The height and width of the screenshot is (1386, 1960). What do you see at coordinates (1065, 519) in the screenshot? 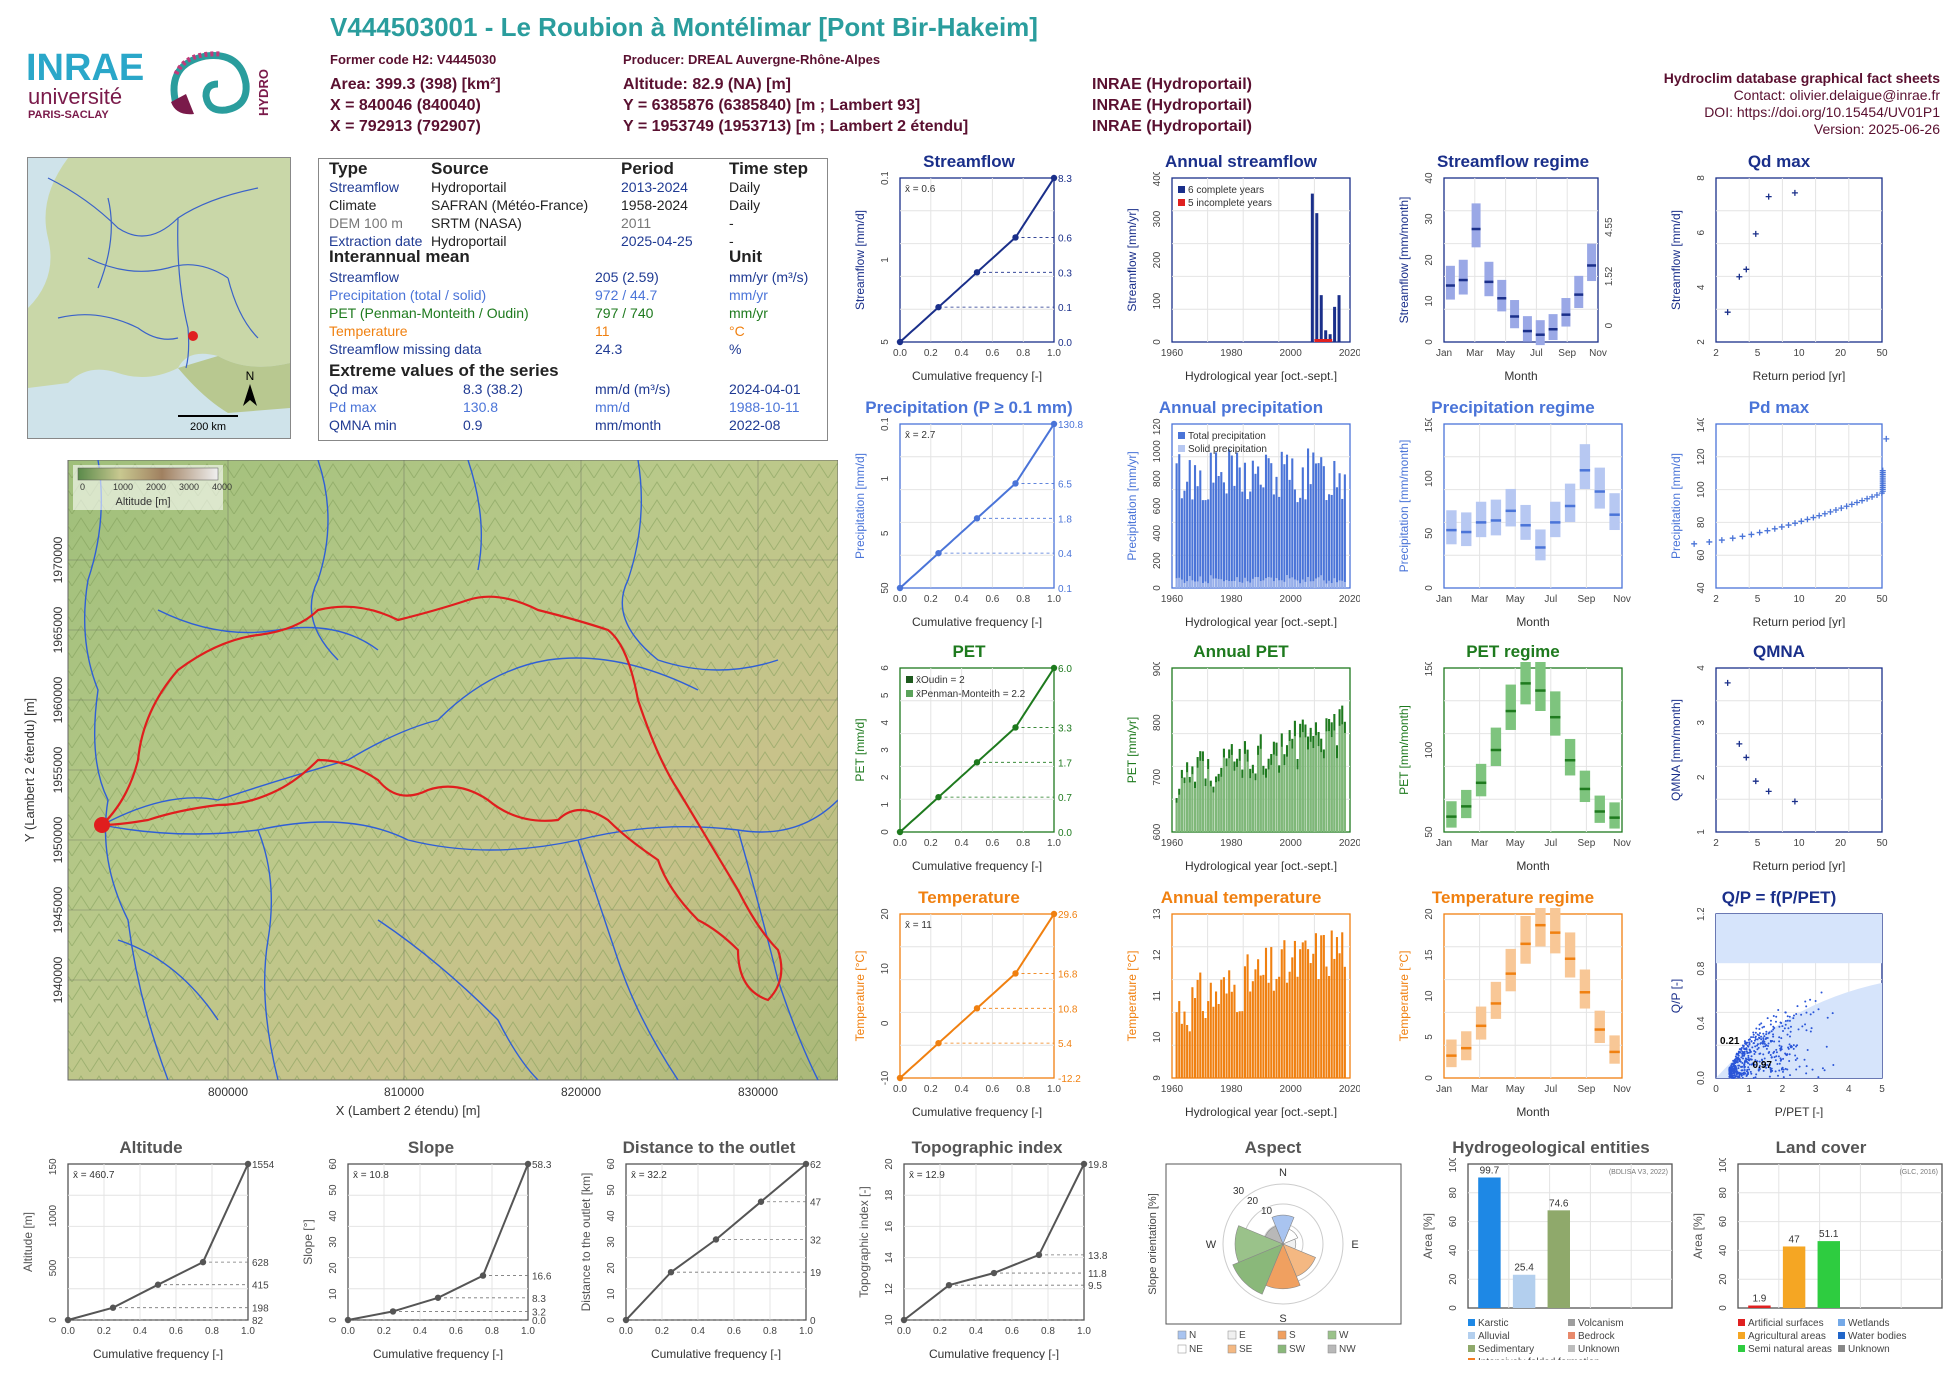
I see `quantile-label: 1.8` at bounding box center [1065, 519].